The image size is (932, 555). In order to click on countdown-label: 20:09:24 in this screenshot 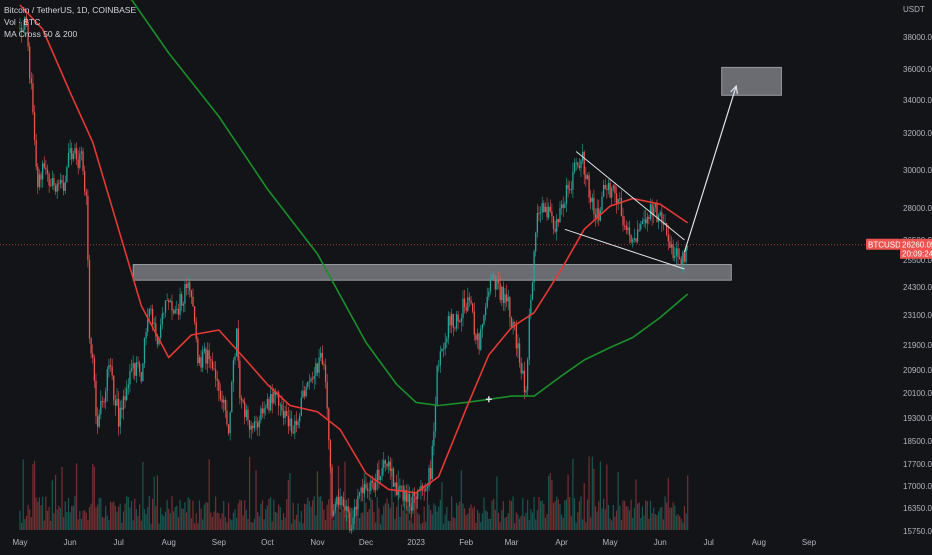, I will do `click(917, 253)`.